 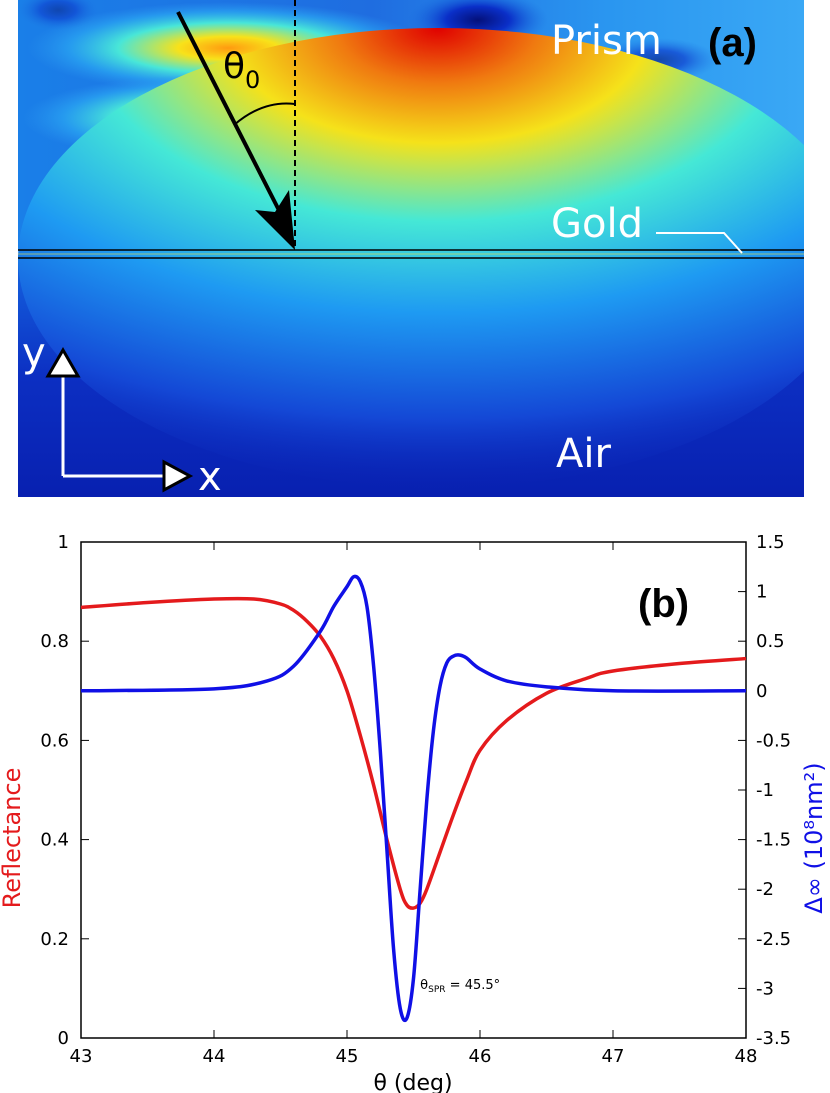 What do you see at coordinates (773, 740) in the screenshot?
I see `right-y-tick-label: -0.5` at bounding box center [773, 740].